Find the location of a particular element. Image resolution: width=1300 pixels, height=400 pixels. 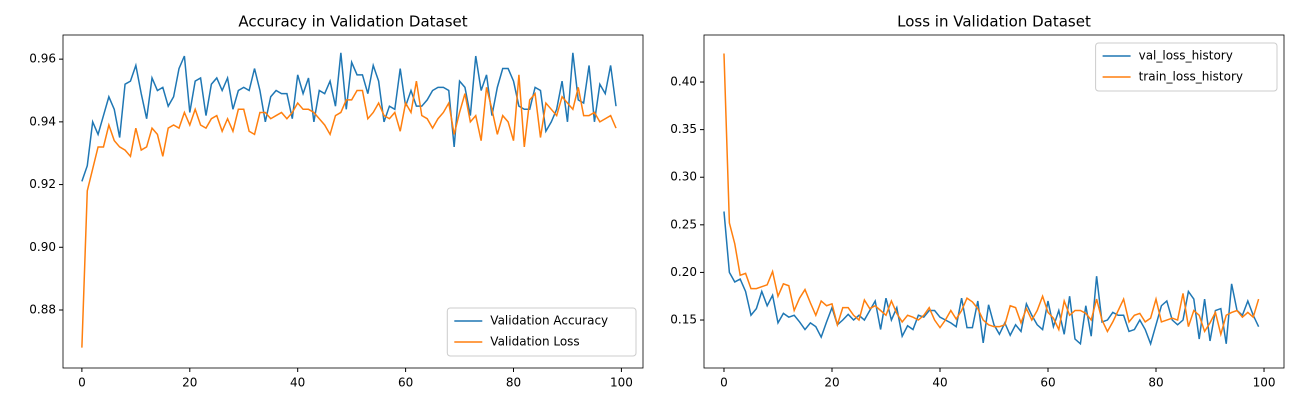

y-tick-label: 0.88 is located at coordinates (42, 309).